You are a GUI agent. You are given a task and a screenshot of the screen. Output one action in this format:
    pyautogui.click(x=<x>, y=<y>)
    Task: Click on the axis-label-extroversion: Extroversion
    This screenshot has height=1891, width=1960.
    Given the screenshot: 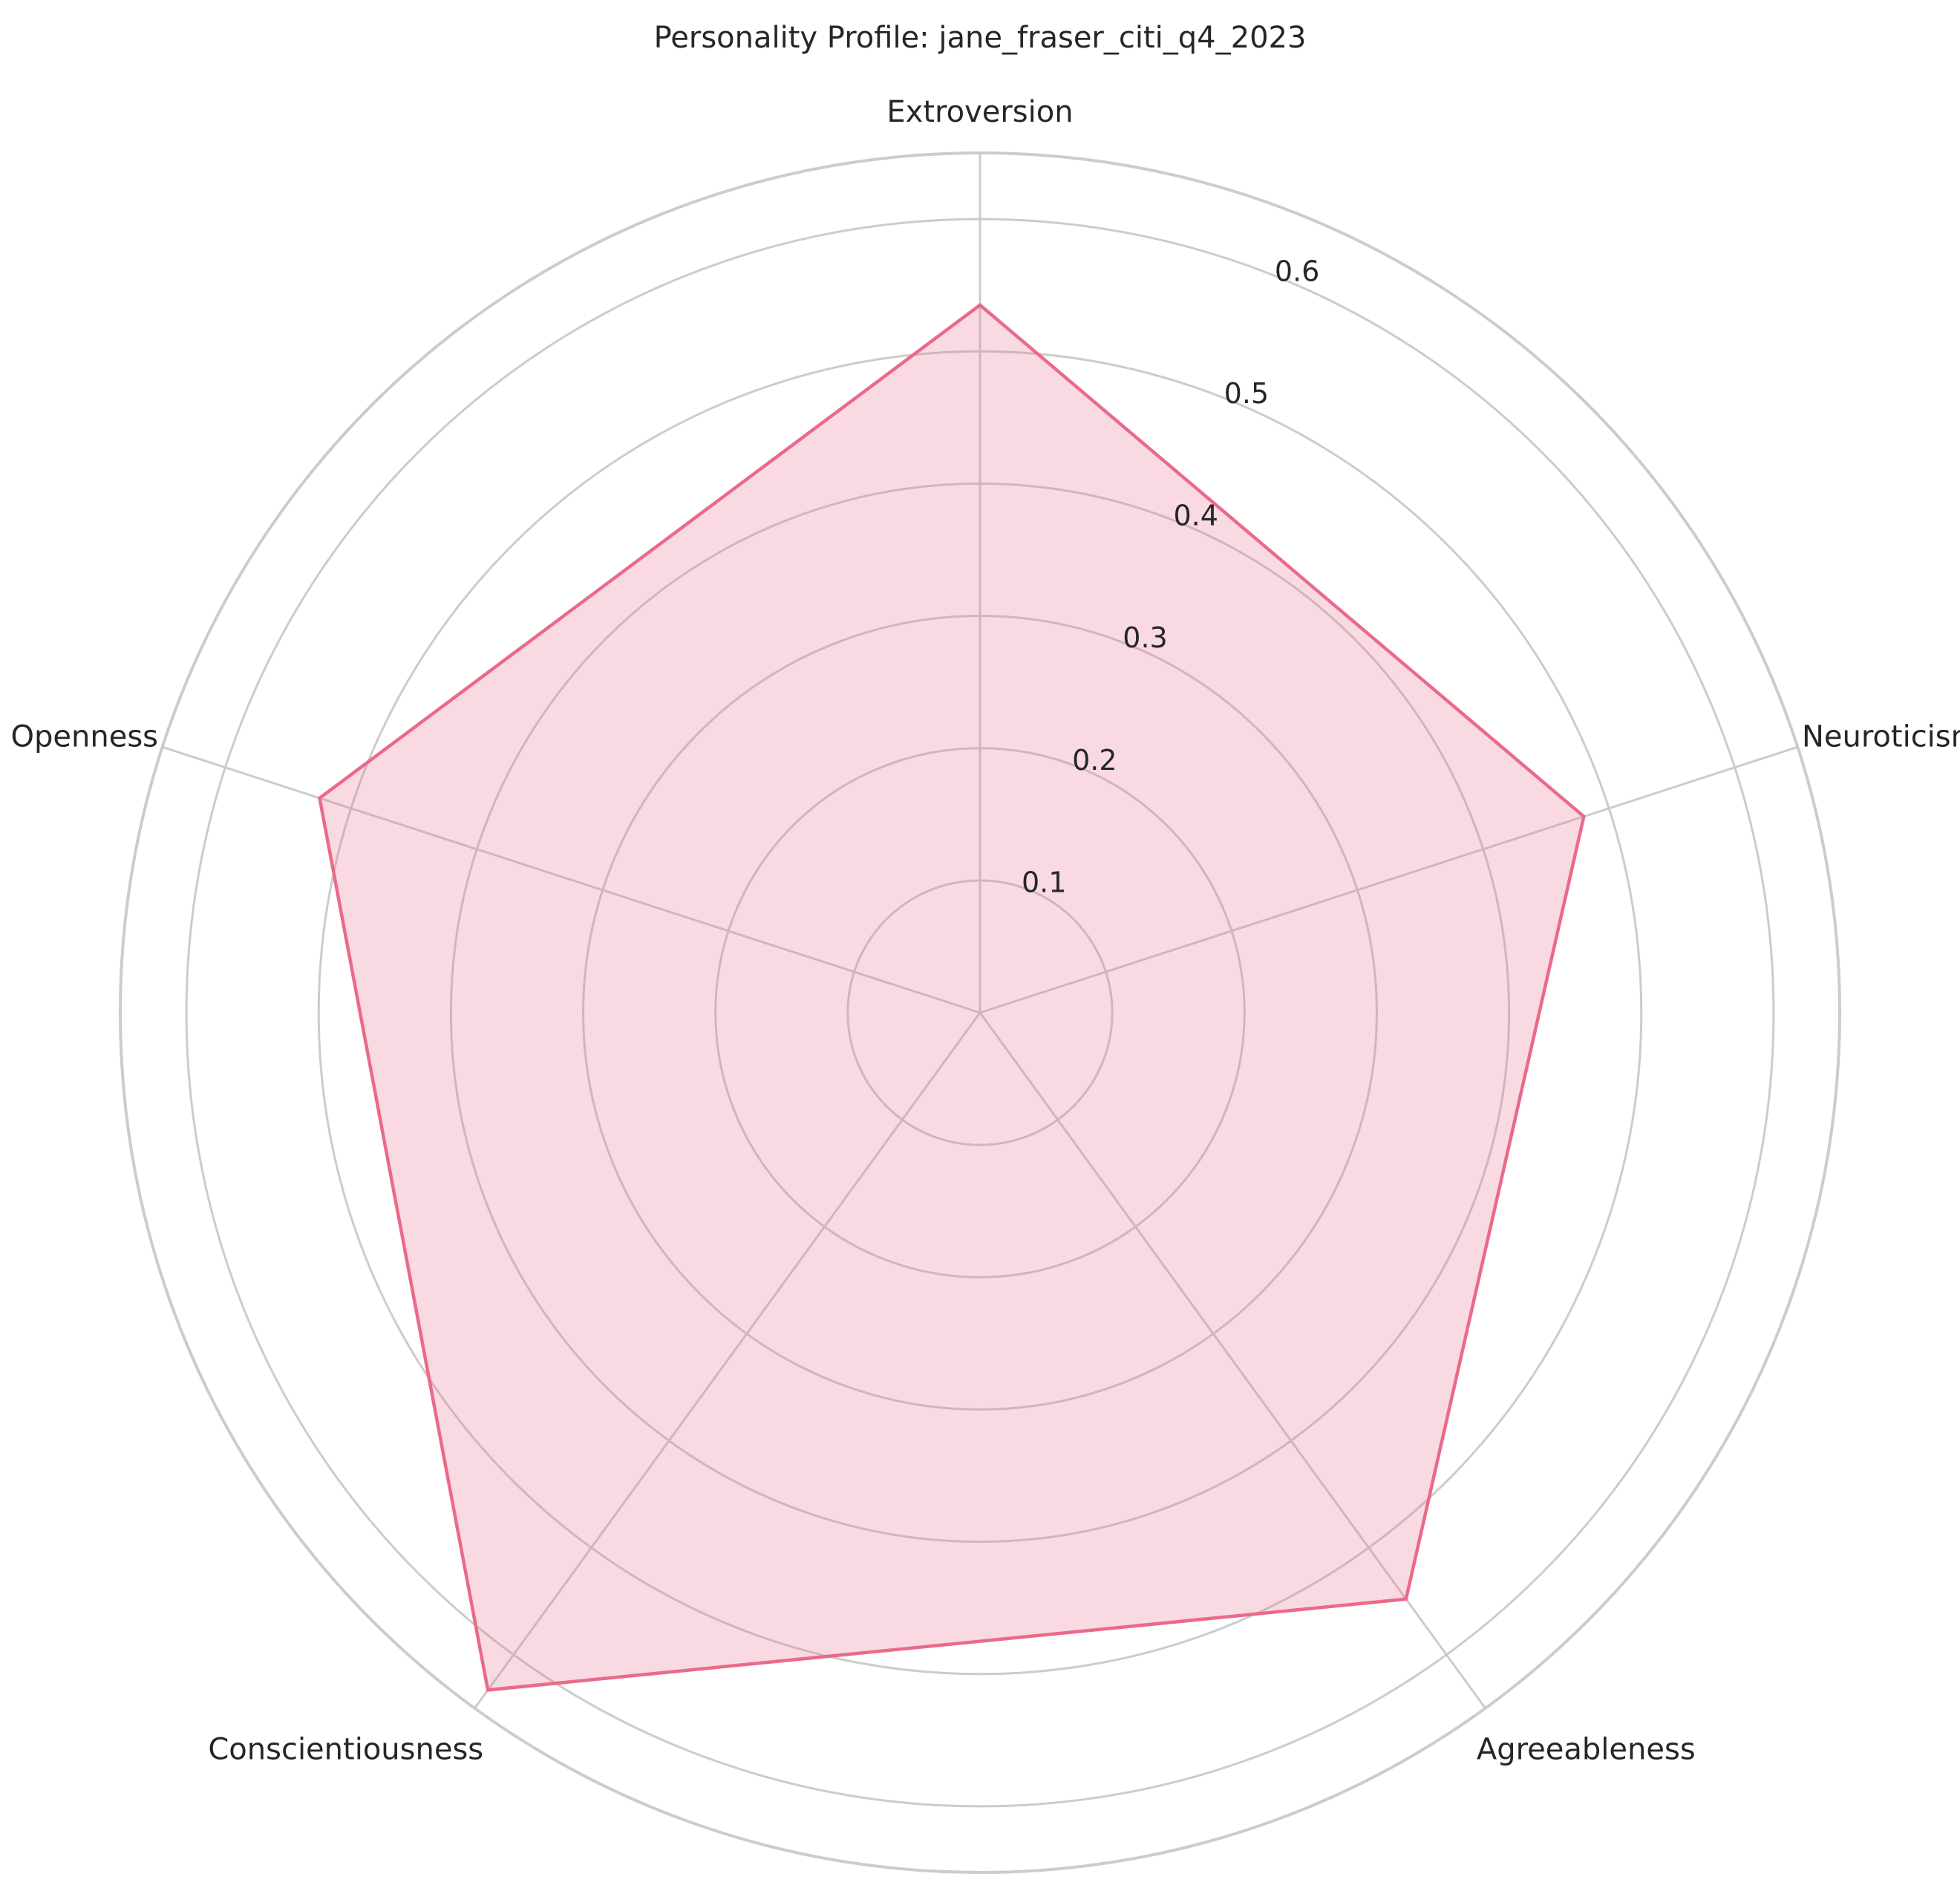 What is the action you would take?
    pyautogui.click(x=979, y=112)
    